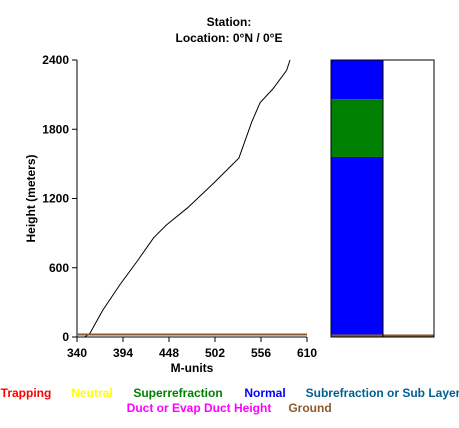  What do you see at coordinates (65, 337) in the screenshot?
I see `y-tick-label: 0` at bounding box center [65, 337].